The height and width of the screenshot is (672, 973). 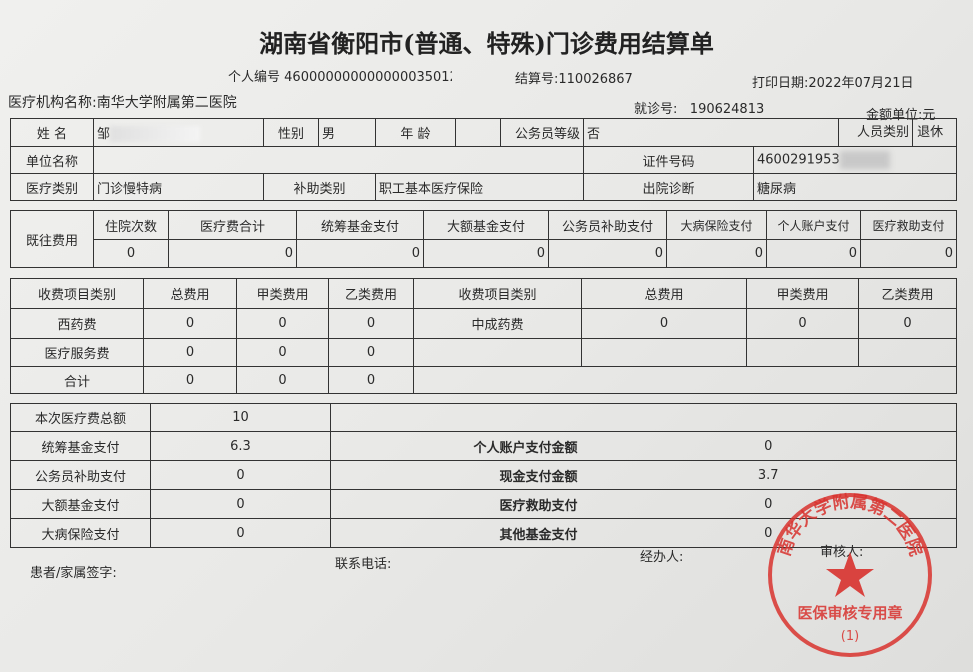 What do you see at coordinates (855, 187) in the screenshot?
I see `diagnosis-value: 糖尿病` at bounding box center [855, 187].